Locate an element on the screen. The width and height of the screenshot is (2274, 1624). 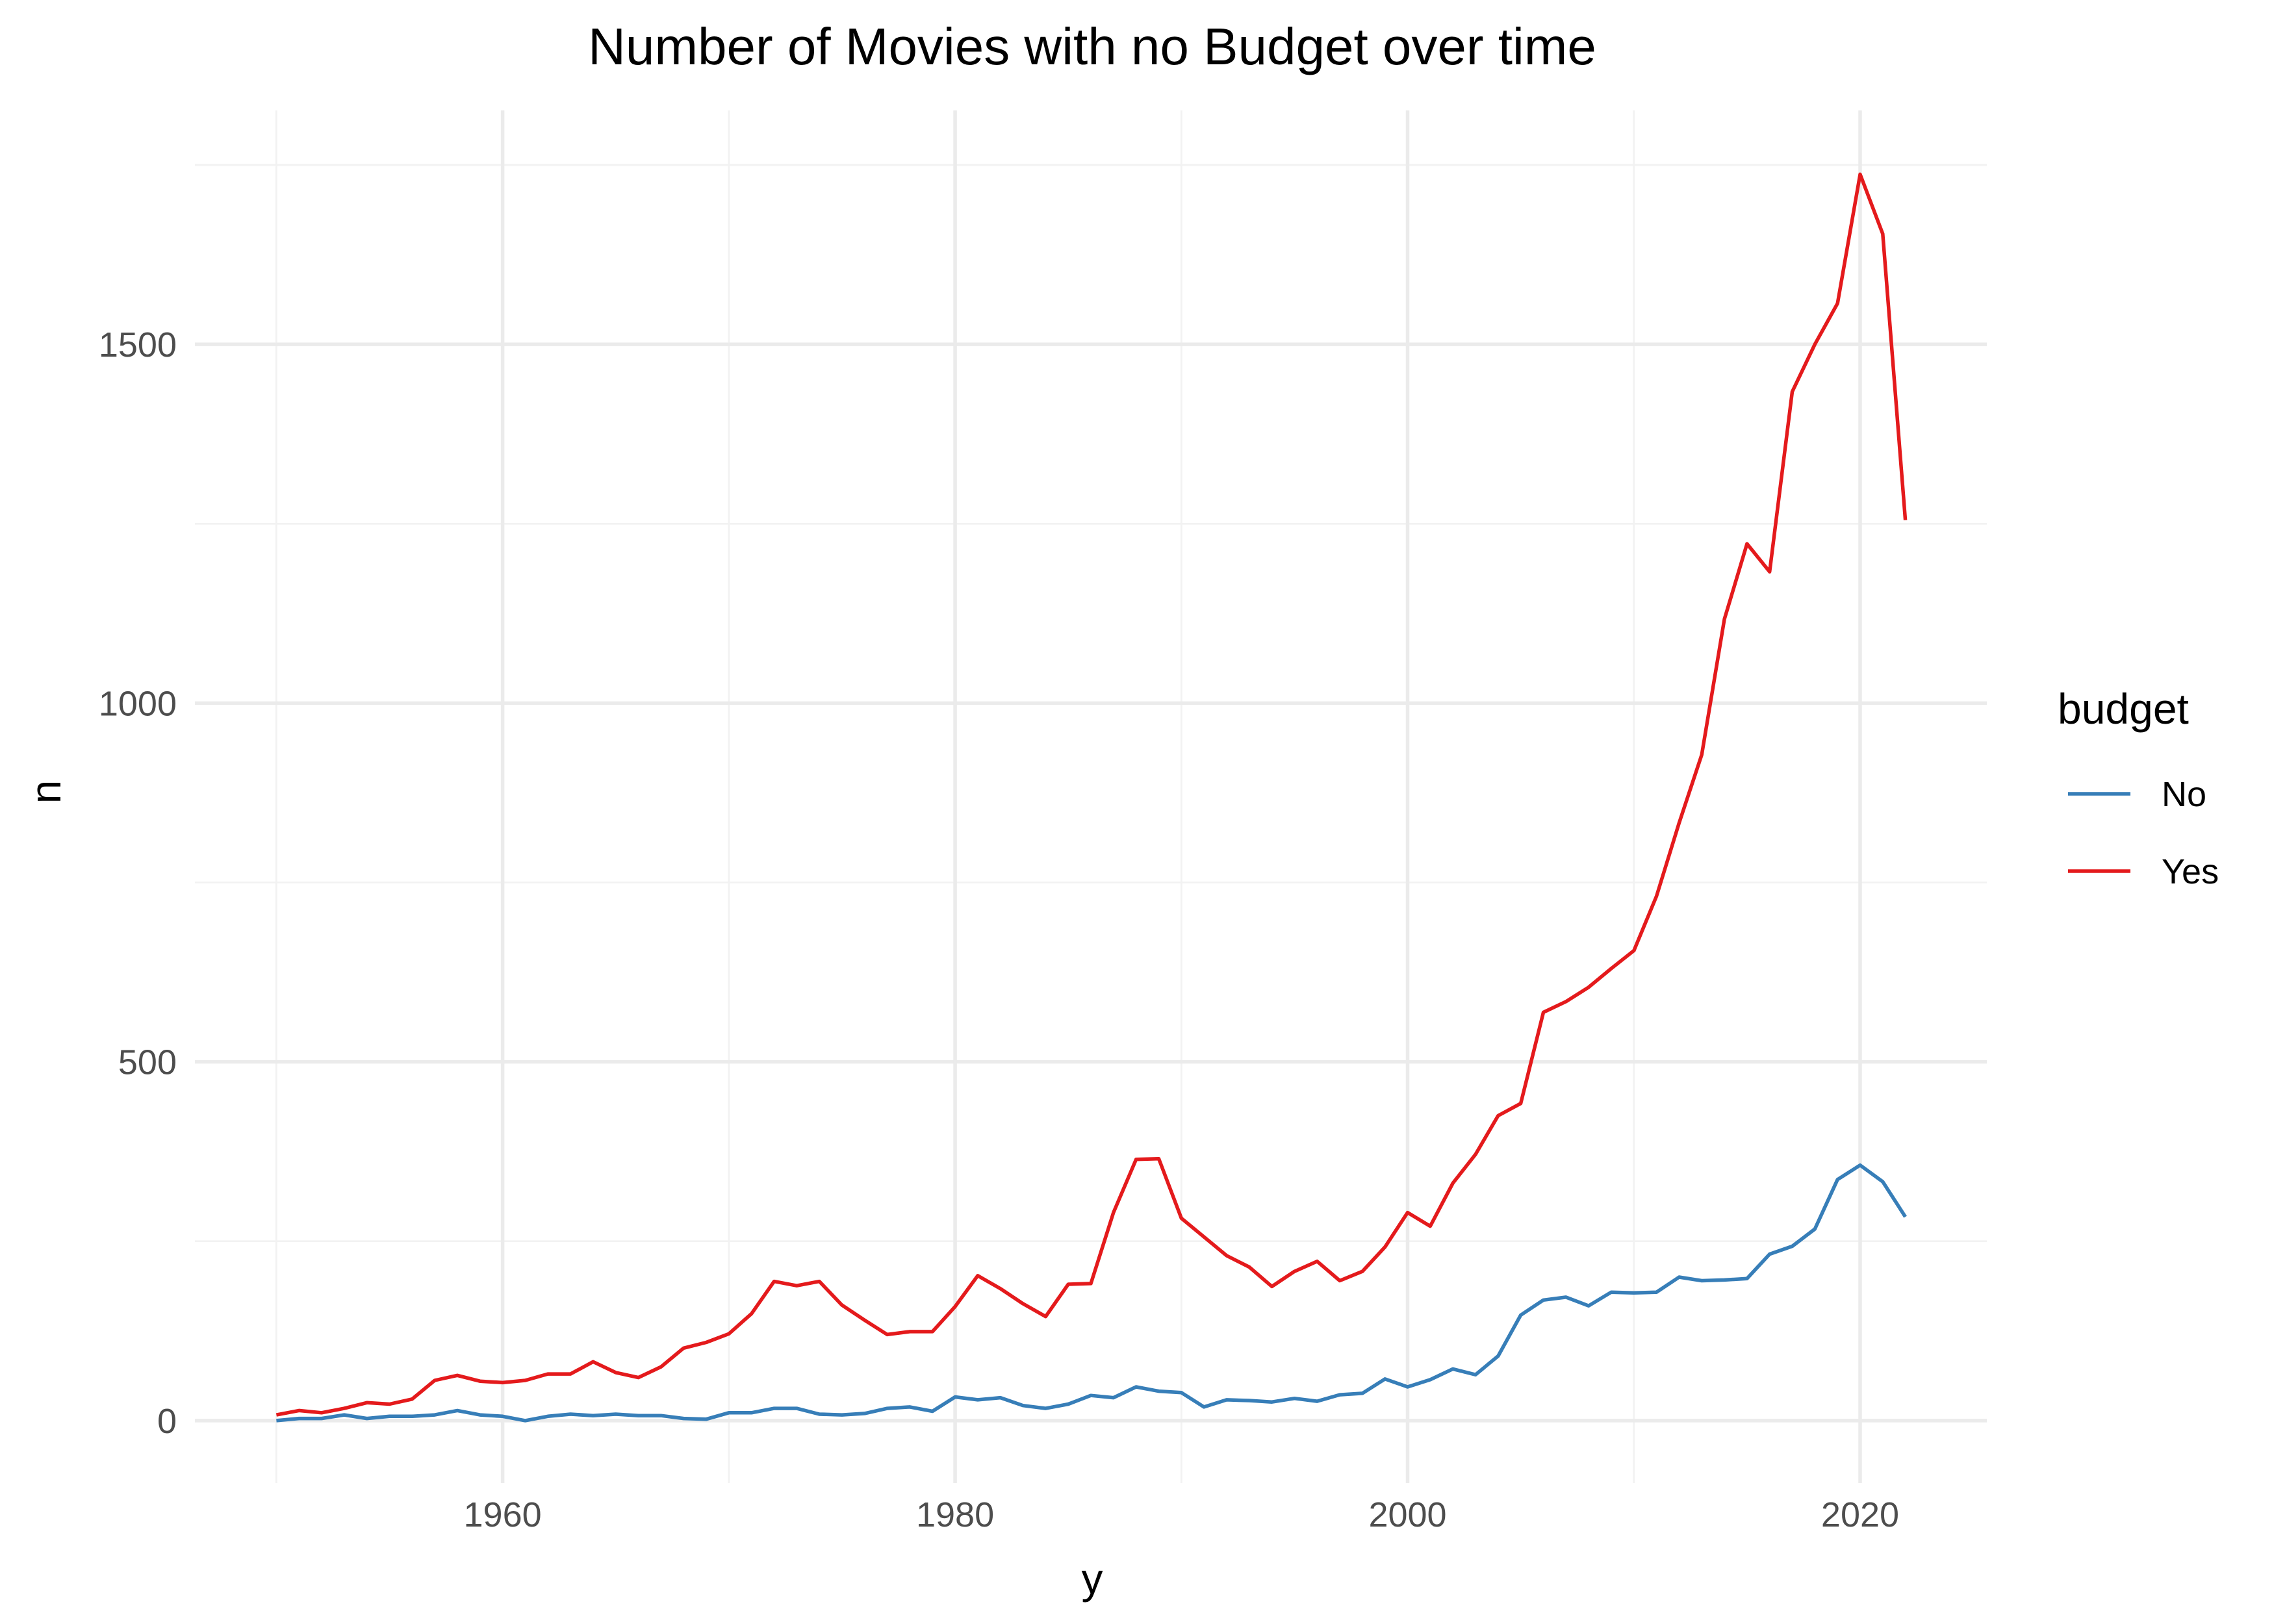
x-tick-label: 1960 is located at coordinates (503, 1514).